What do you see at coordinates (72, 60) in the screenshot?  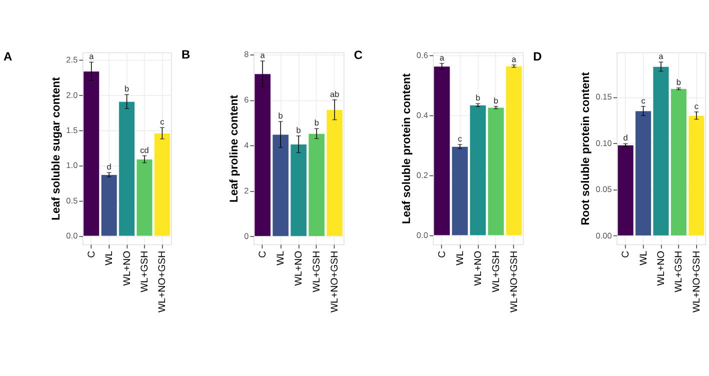 I see `y-tick-label: 2.5` at bounding box center [72, 60].